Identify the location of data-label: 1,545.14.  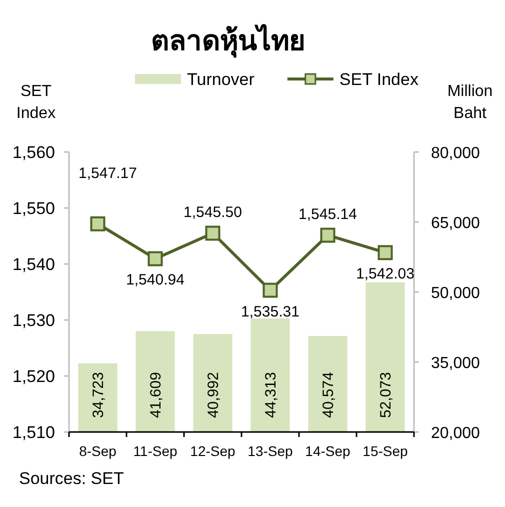
(327, 215).